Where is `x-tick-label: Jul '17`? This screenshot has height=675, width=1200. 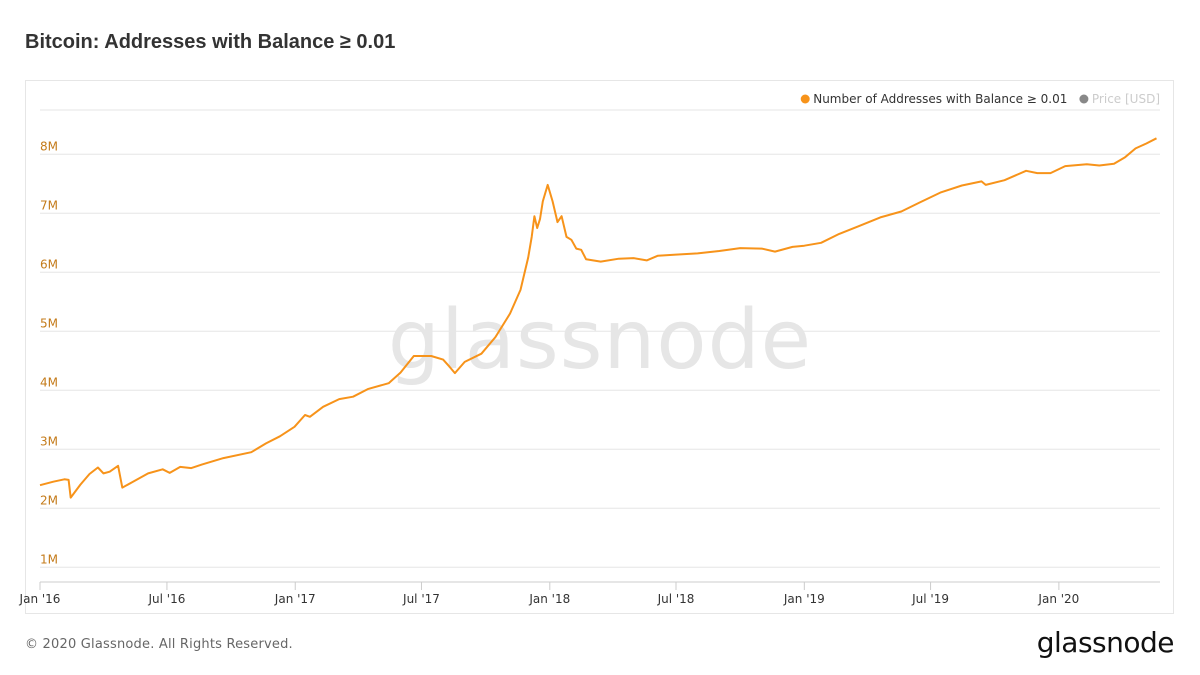 x-tick-label: Jul '17 is located at coordinates (421, 599).